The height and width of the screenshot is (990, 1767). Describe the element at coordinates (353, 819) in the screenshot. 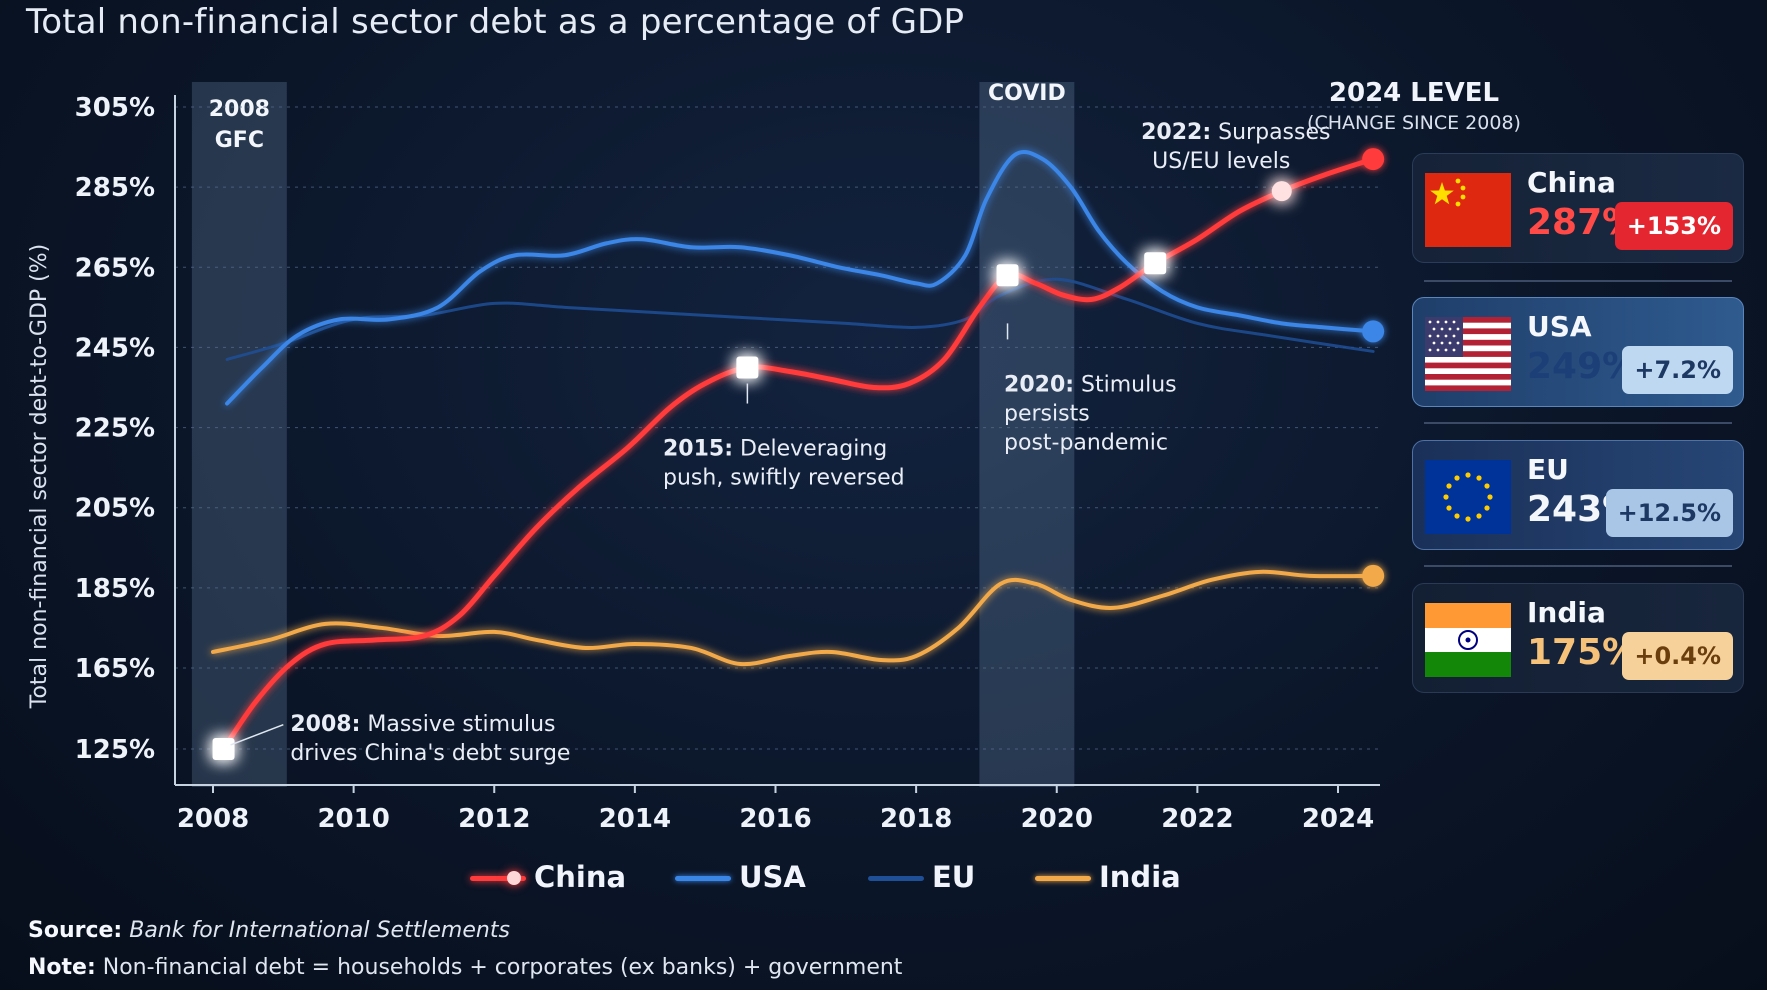

I see `x-tick-label: 2010` at that location.